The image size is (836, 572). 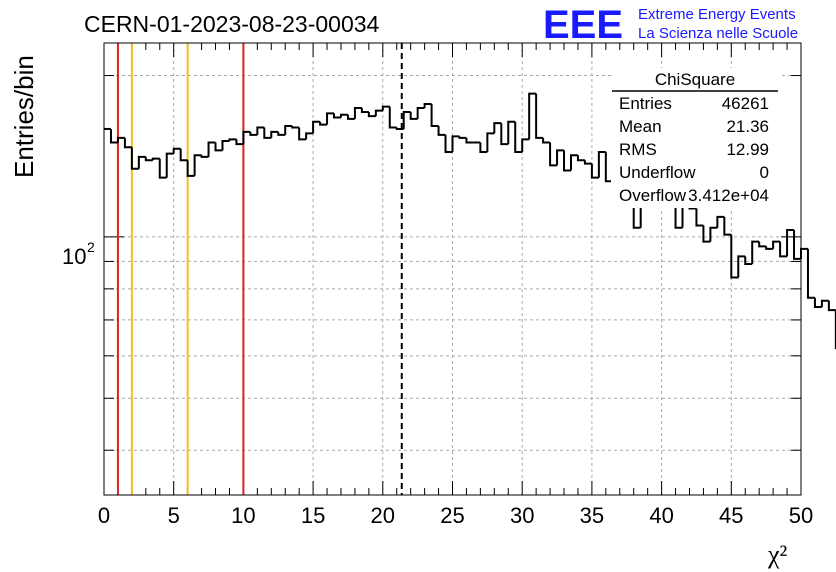 I want to click on x-tick-labels: 0 5 10 15 20 25 30 35 40 45 50, so click(x=455, y=515).